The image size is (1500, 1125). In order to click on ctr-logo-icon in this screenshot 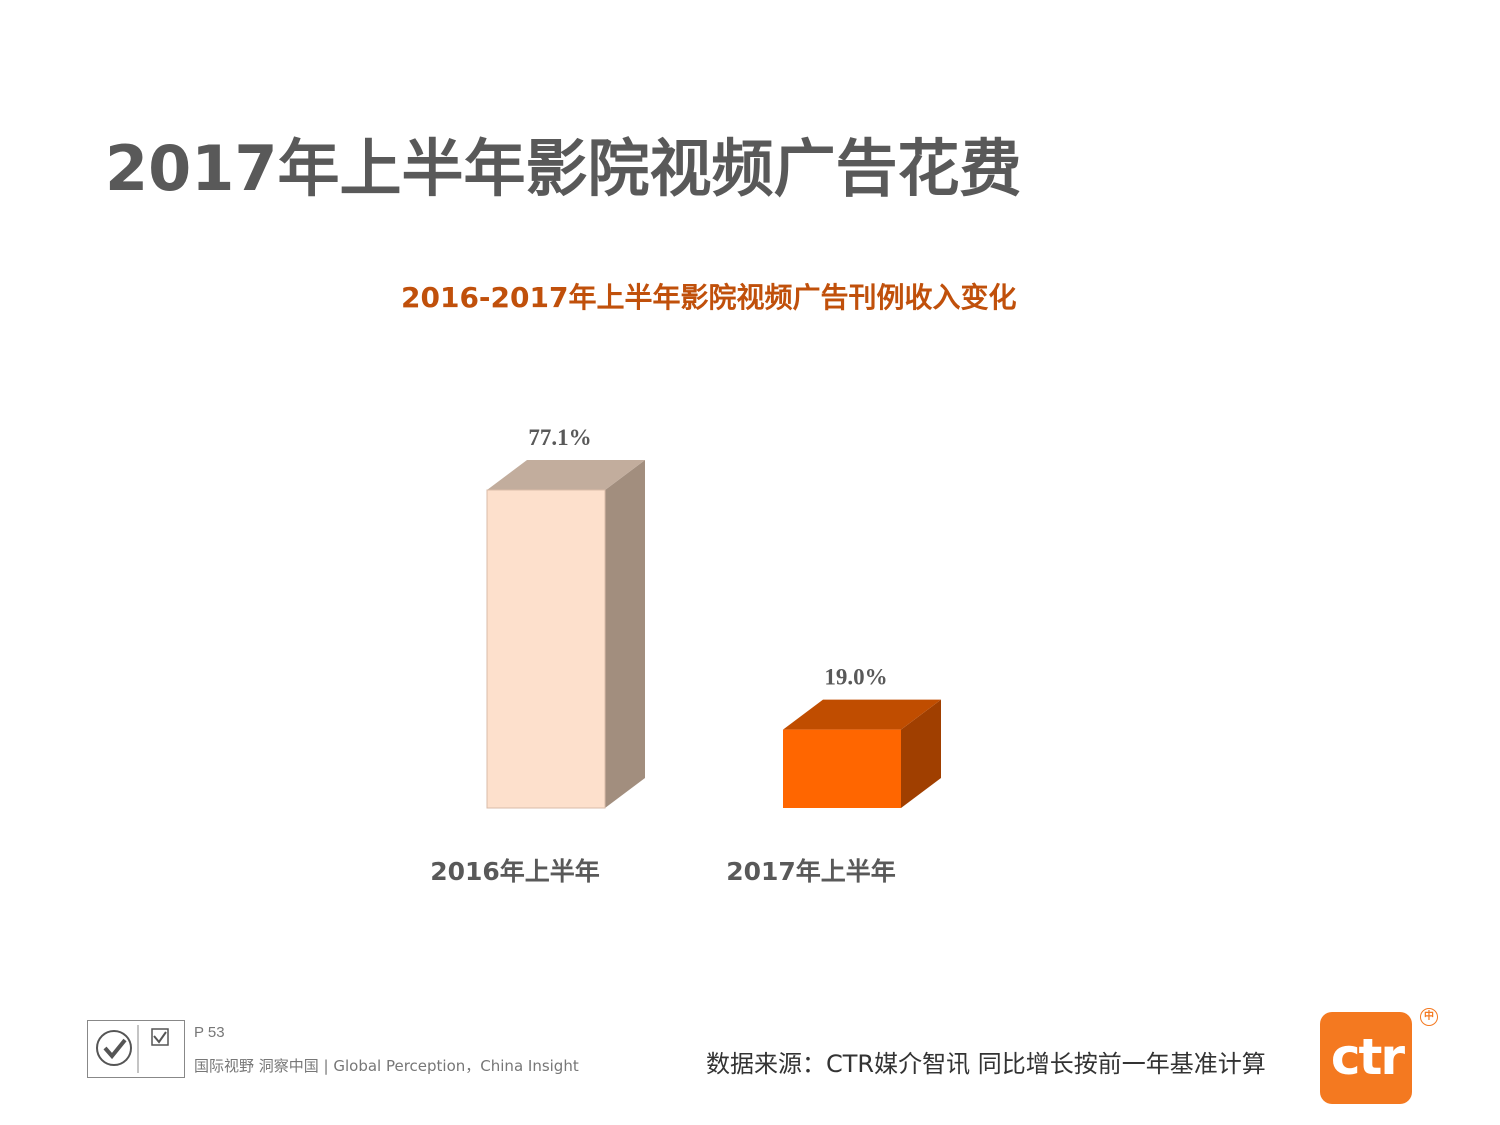, I will do `click(1366, 1058)`.